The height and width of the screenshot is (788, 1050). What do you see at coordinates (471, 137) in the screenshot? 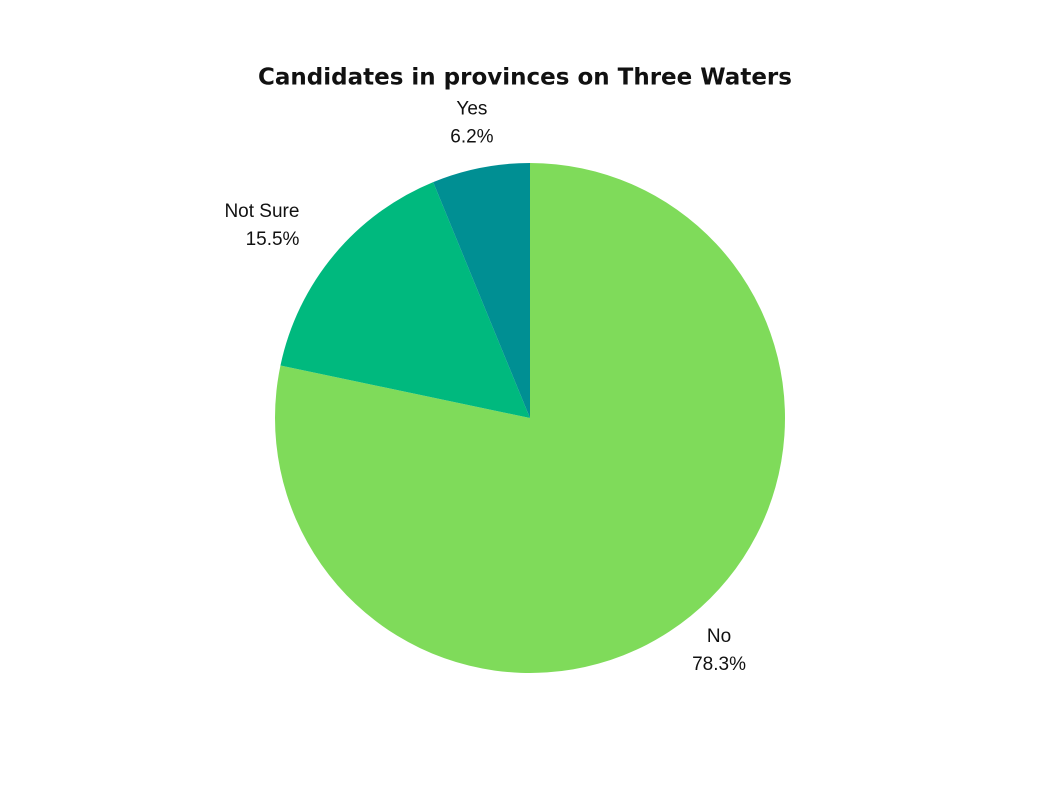
I see `slice-value-label: 6.2%` at bounding box center [471, 137].